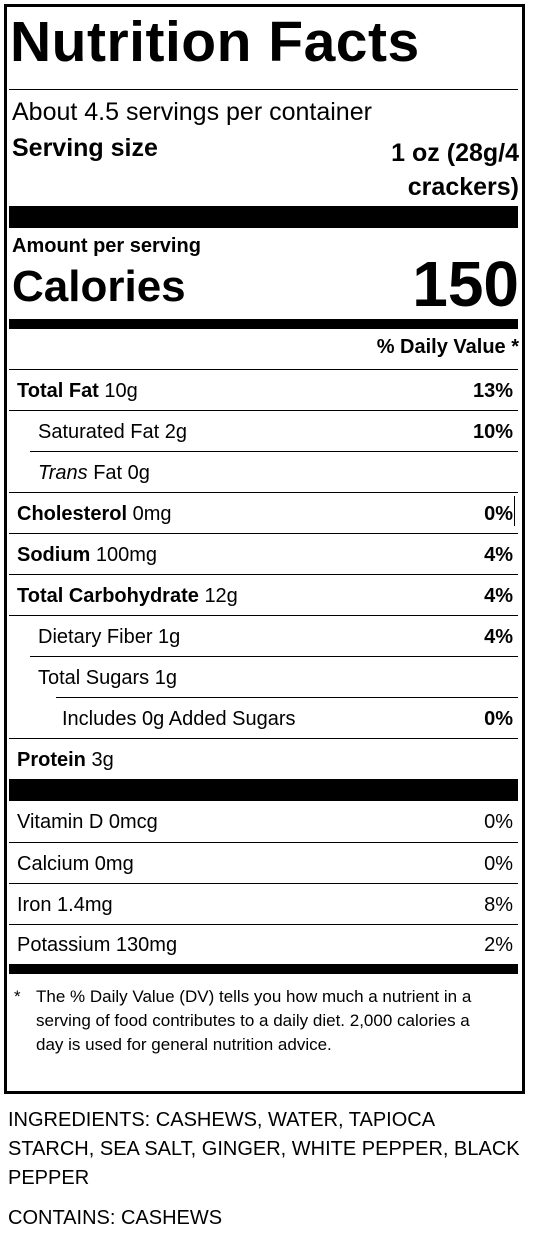  What do you see at coordinates (106, 246) in the screenshot?
I see `amount-per-serving: Amount per serving` at bounding box center [106, 246].